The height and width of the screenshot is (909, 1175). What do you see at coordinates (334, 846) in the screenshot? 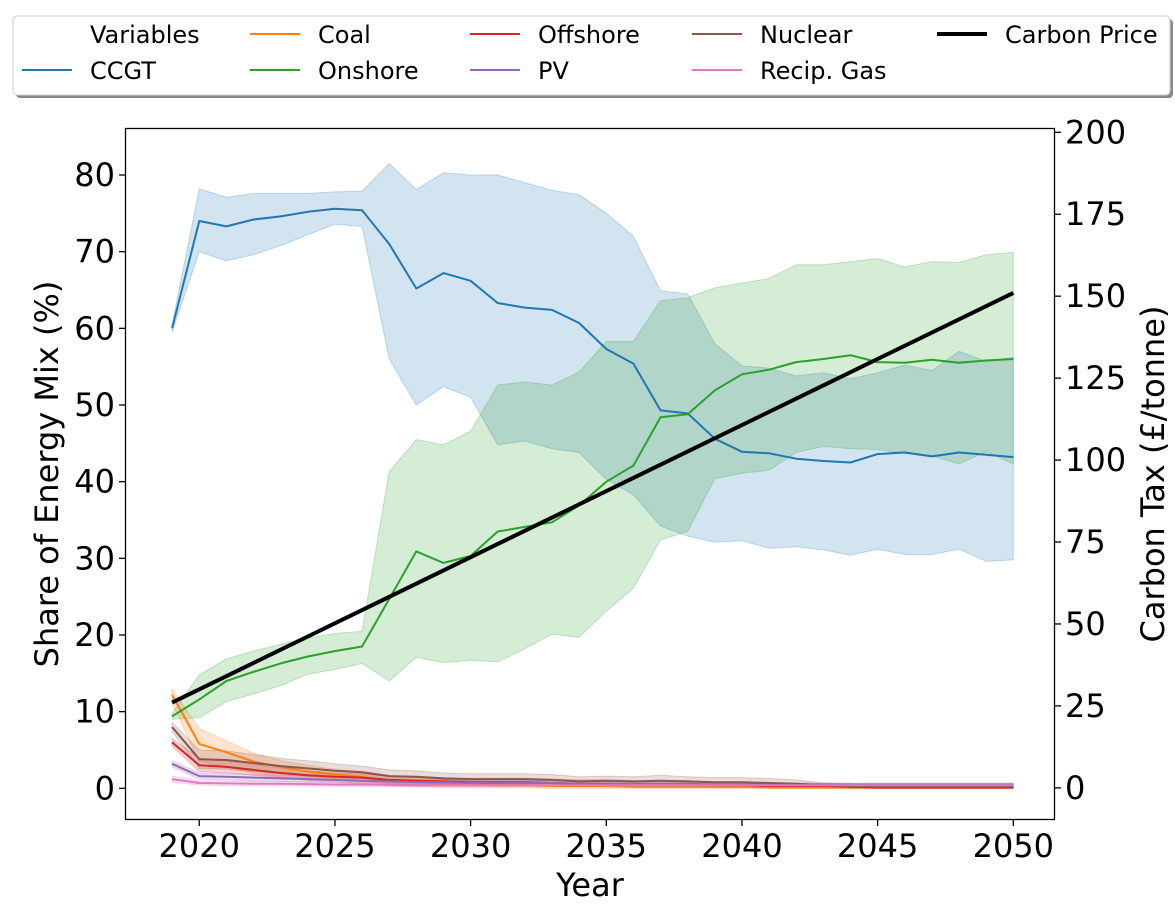
I see `x-tick-label: 2025` at bounding box center [334, 846].